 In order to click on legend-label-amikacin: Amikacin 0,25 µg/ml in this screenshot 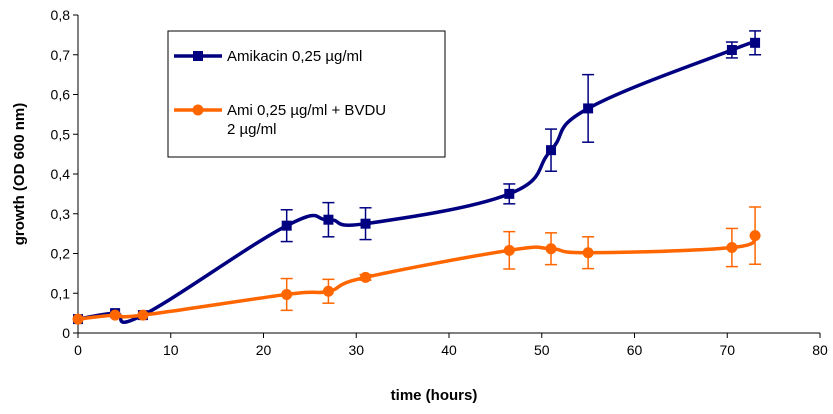, I will do `click(294, 56)`.